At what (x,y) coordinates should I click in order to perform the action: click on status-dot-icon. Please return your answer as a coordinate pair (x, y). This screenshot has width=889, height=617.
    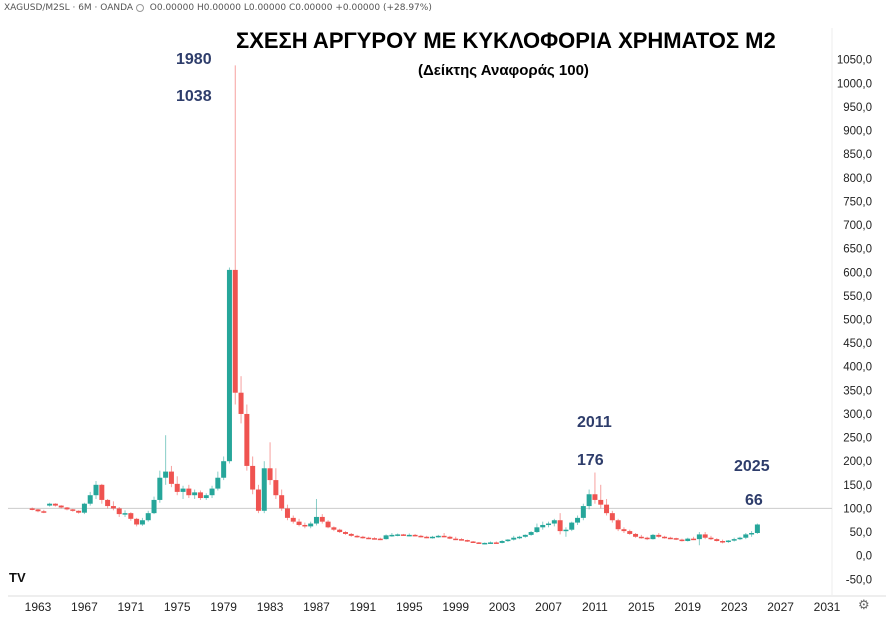
    Looking at the image, I should click on (139, 7).